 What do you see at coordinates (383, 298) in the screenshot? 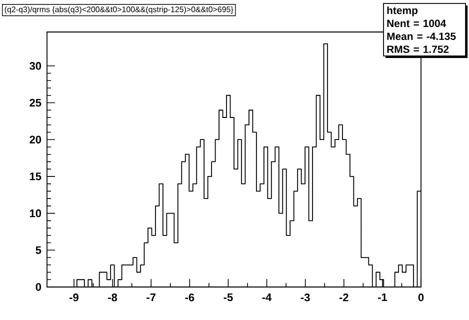
I see `x-tick-label: -1` at bounding box center [383, 298].